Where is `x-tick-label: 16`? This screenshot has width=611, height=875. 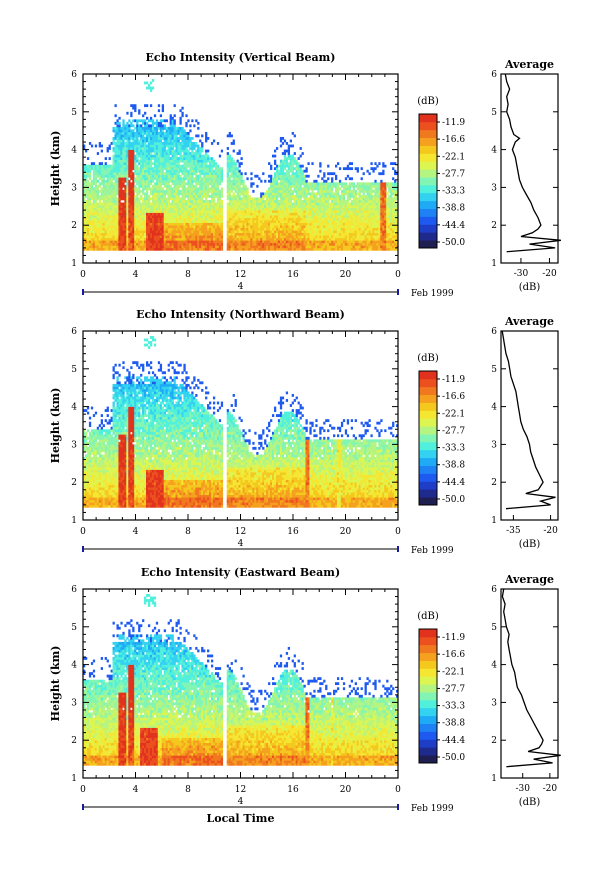
x-tick-label: 16 is located at coordinates (293, 532).